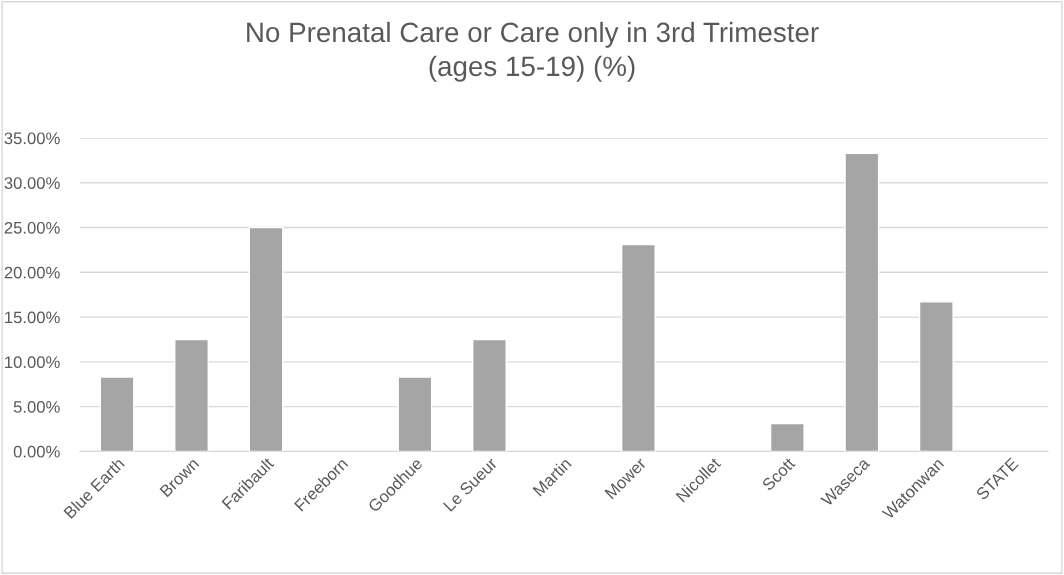 This screenshot has width=1064, height=575. I want to click on y-tick-label: 35.00%, so click(32, 138).